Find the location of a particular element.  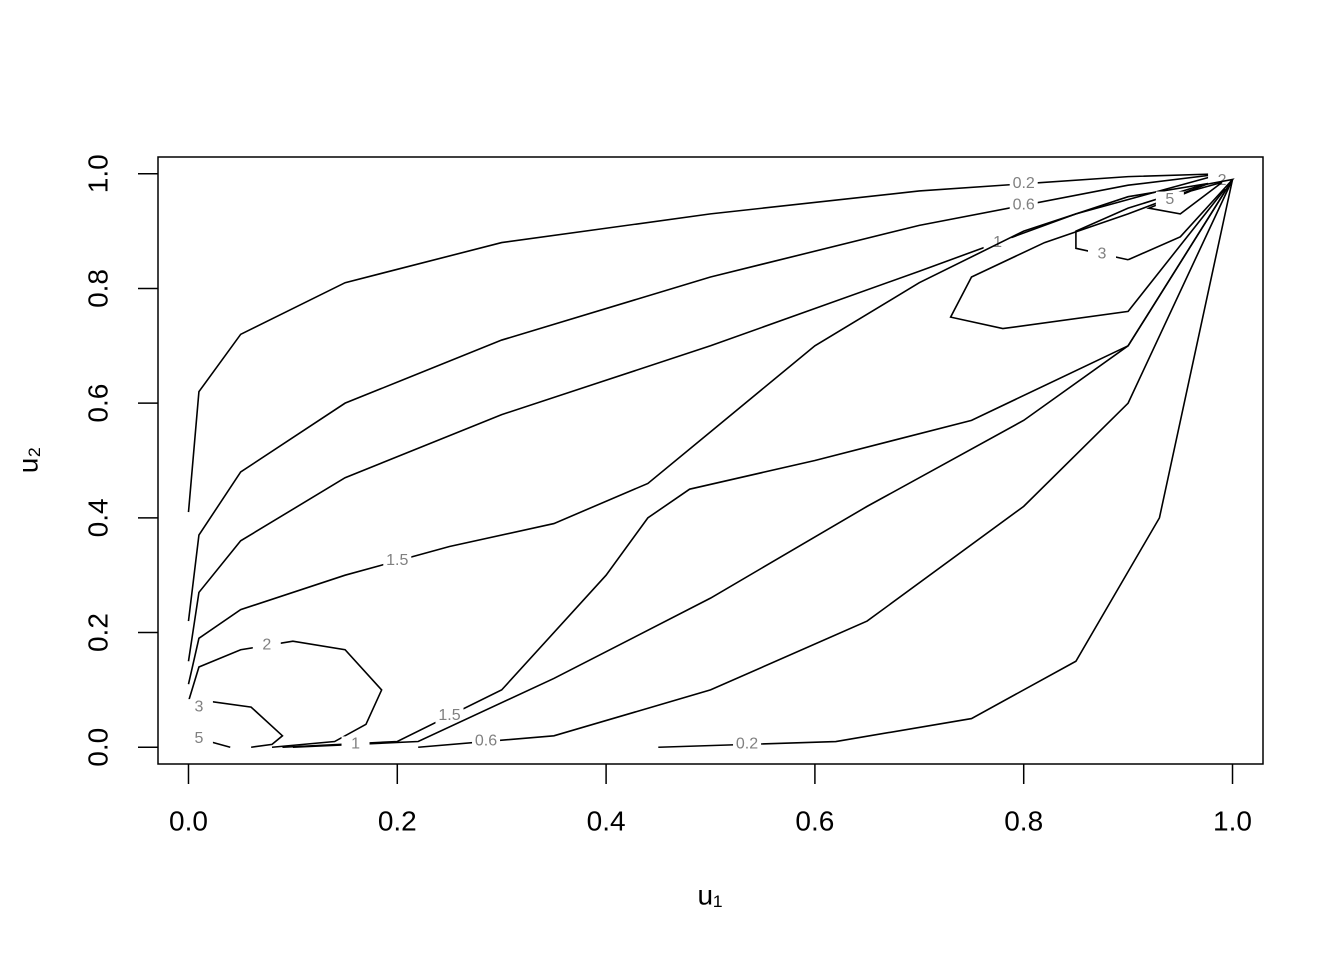

contour-label: 2 is located at coordinates (266, 645).